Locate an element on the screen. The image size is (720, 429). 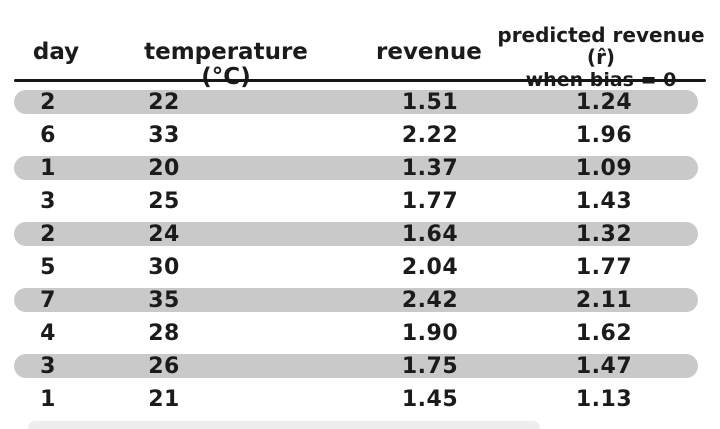
table-row: 4 28 1.90 1.62 is located at coordinates (360, 333).